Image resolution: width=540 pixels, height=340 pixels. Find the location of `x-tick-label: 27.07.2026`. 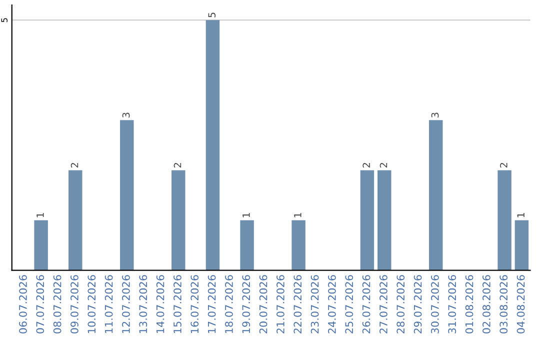

x-tick-label: 27.07.2026 is located at coordinates (384, 304).